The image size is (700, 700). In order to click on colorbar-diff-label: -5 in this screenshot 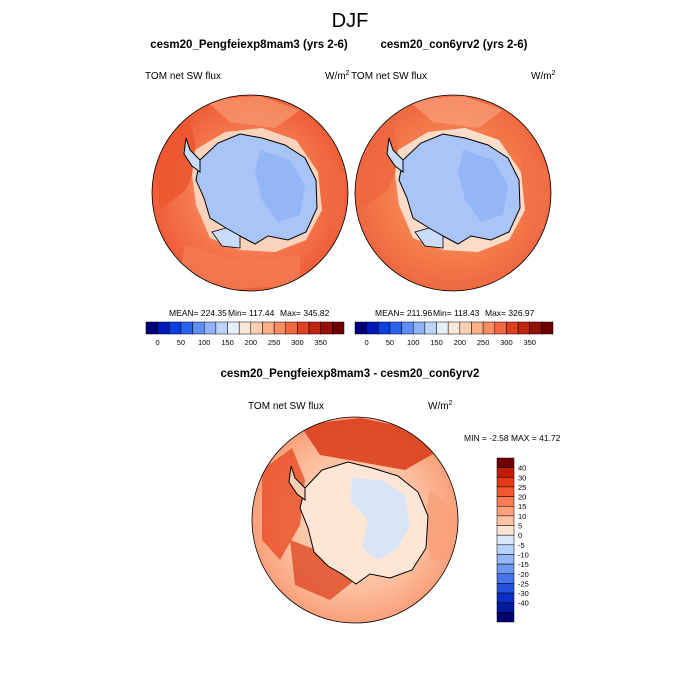, I will do `click(521, 545)`.